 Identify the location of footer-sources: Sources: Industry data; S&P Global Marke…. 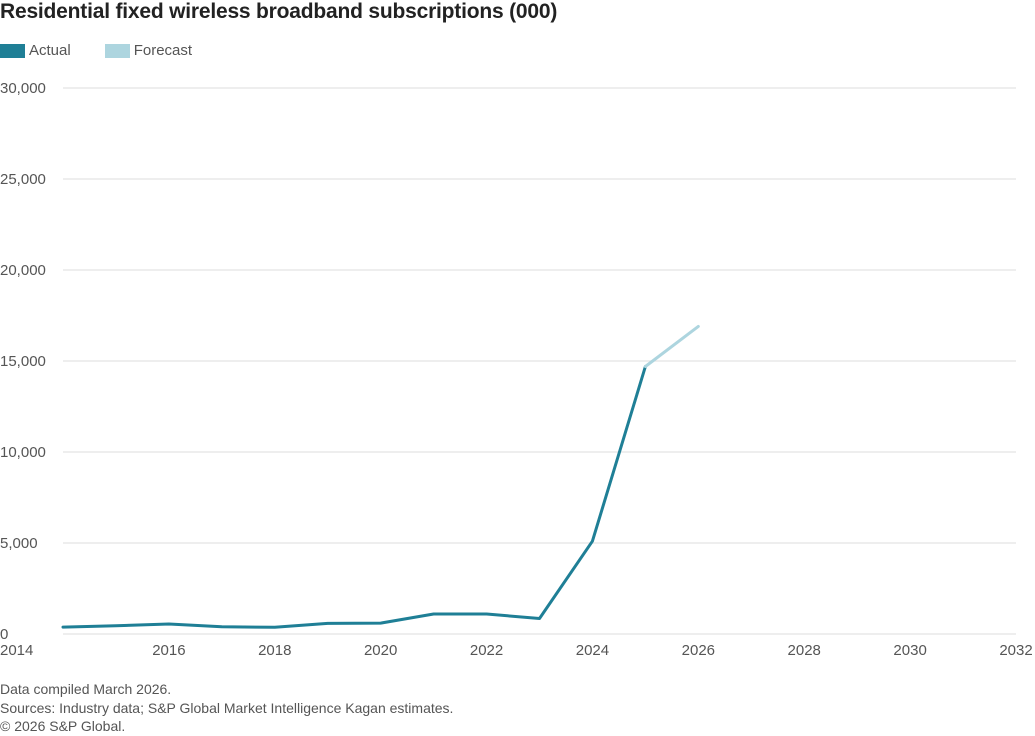
(227, 707).